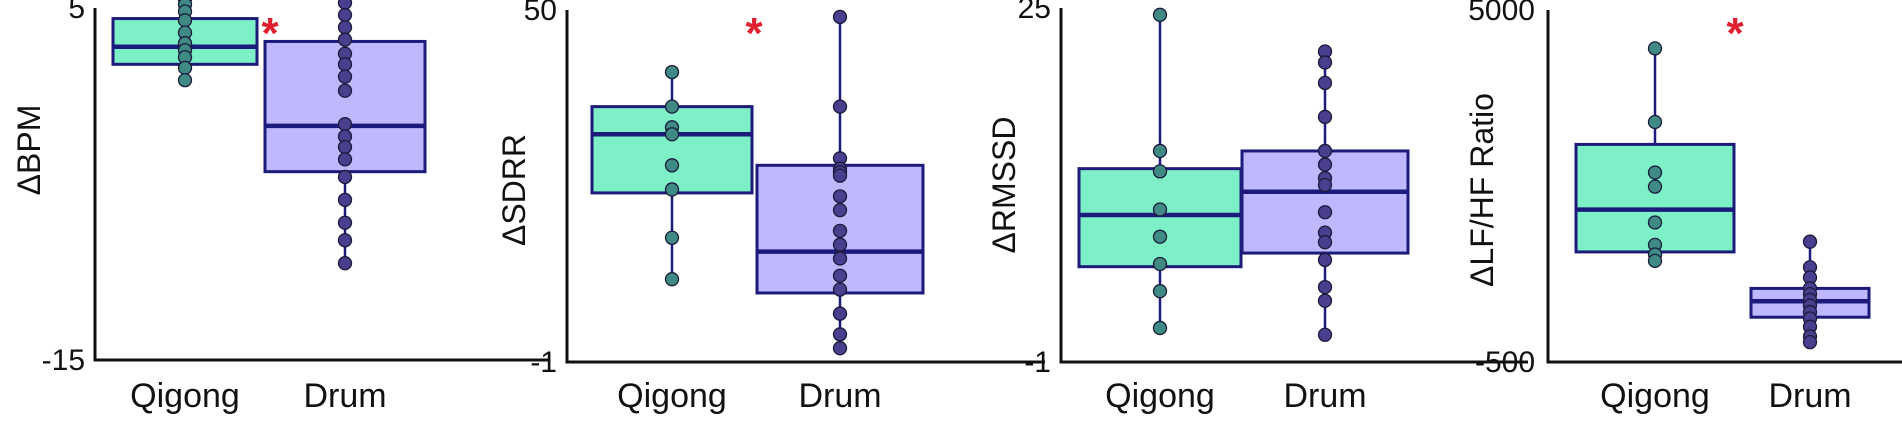 This screenshot has height=434, width=1902. Describe the element at coordinates (514, 190) in the screenshot. I see `y-axis-title: ΔSDRR` at that location.